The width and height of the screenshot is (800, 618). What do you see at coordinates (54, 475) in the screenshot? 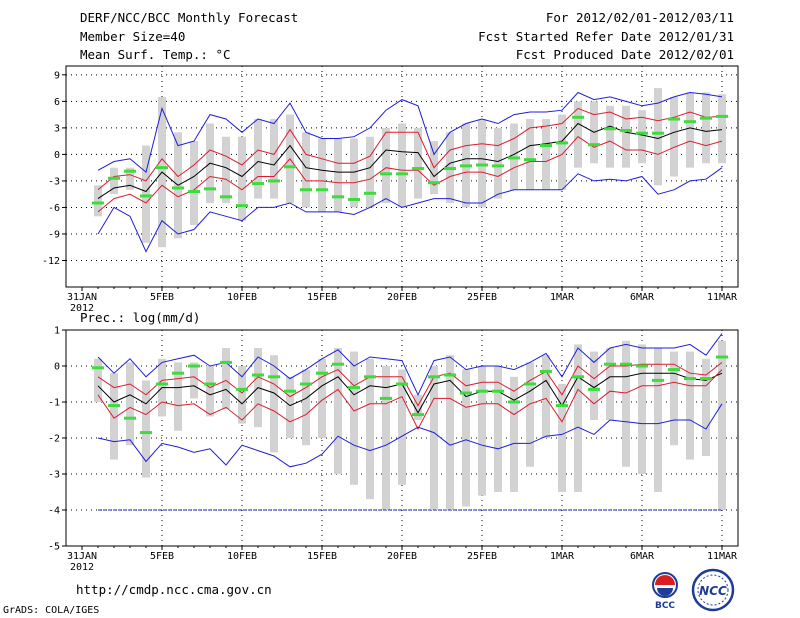
I see `prec-ytick-label: -3` at bounding box center [54, 475].